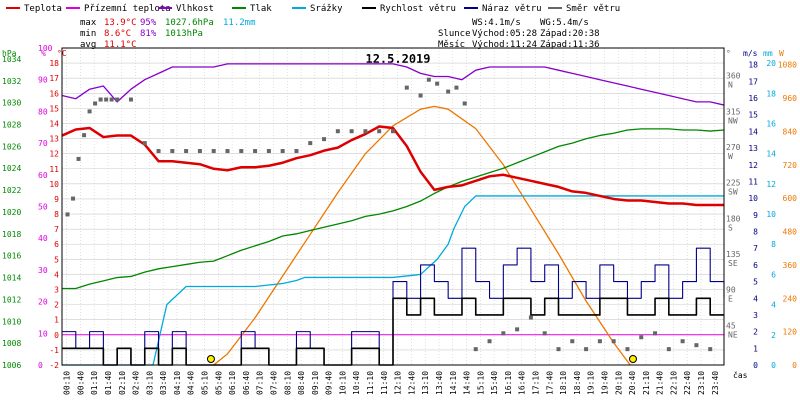 This screenshot has height=400, width=800. I want to click on legend-label: Směr větru, so click(593, 9).